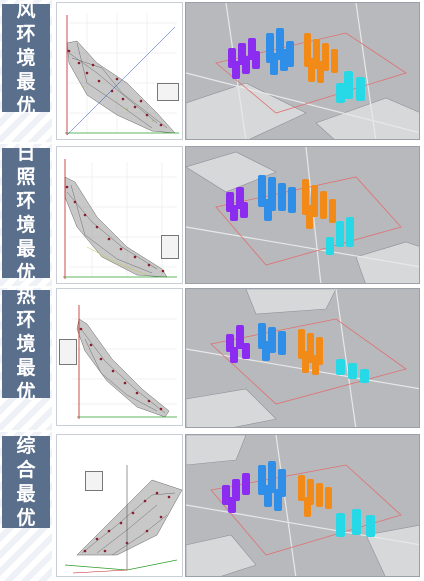  Describe the element at coordinates (26, 213) in the screenshot. I see `row-label: 日 照 环 境 最 优` at that location.